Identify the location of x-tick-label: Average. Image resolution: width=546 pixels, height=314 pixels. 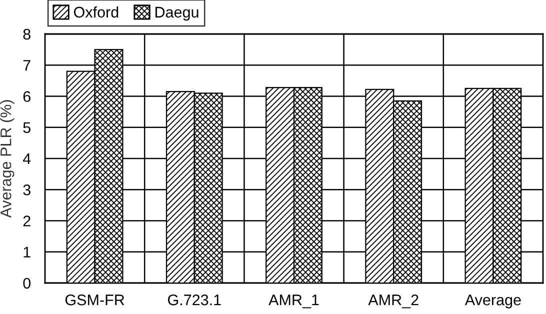
(492, 301).